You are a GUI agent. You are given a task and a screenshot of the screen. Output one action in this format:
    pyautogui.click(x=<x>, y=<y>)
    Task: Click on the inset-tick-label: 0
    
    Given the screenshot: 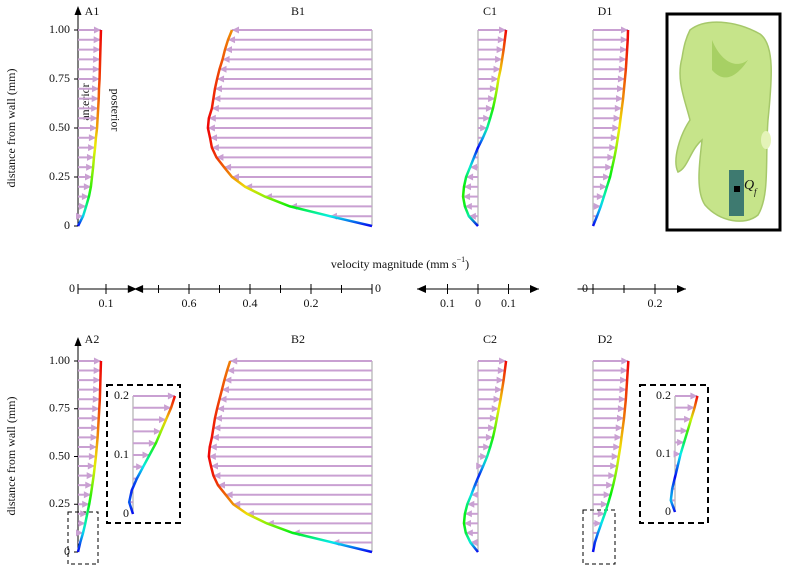 What is the action you would take?
    pyautogui.click(x=126, y=513)
    